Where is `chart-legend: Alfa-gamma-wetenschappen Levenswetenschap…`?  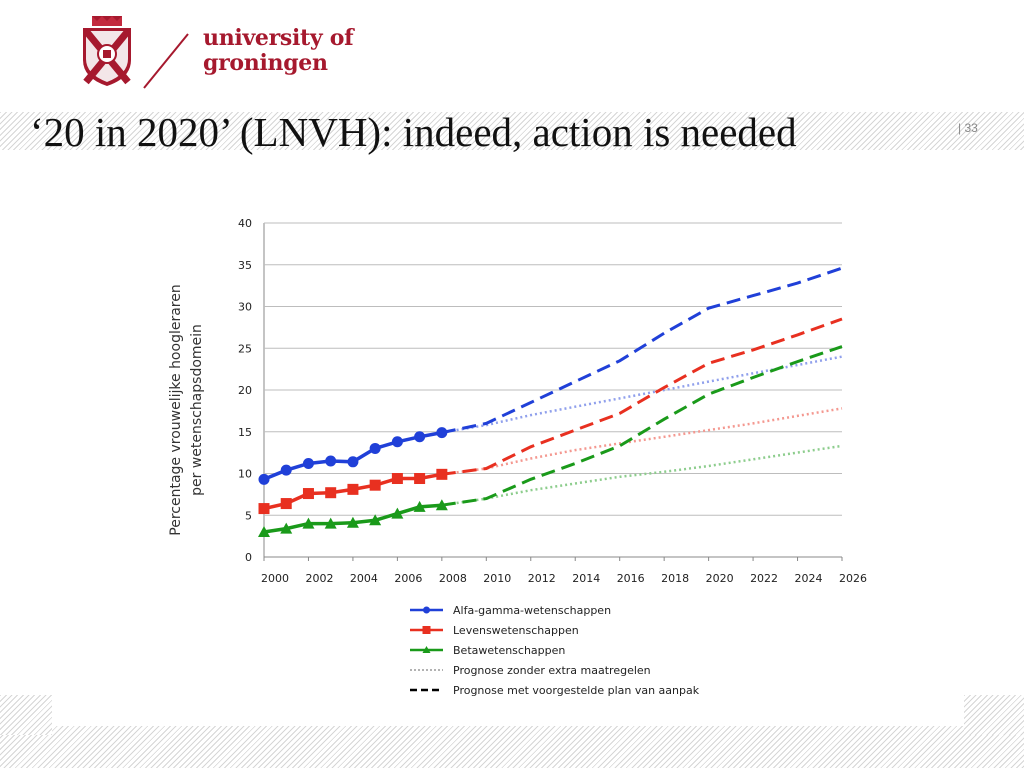 chart-legend: Alfa-gamma-wetenschappen Levenswetenschap… is located at coordinates (555, 650).